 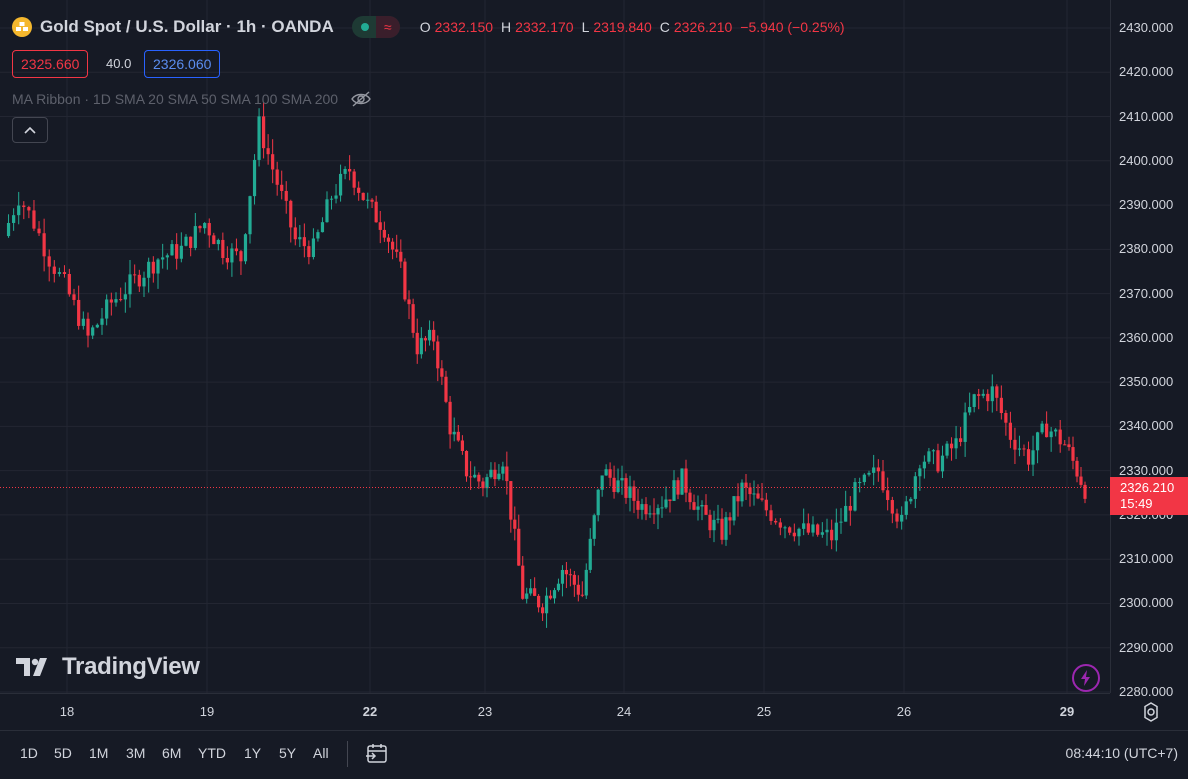 I want to click on price-tick-label: 2420.000, so click(x=1146, y=72).